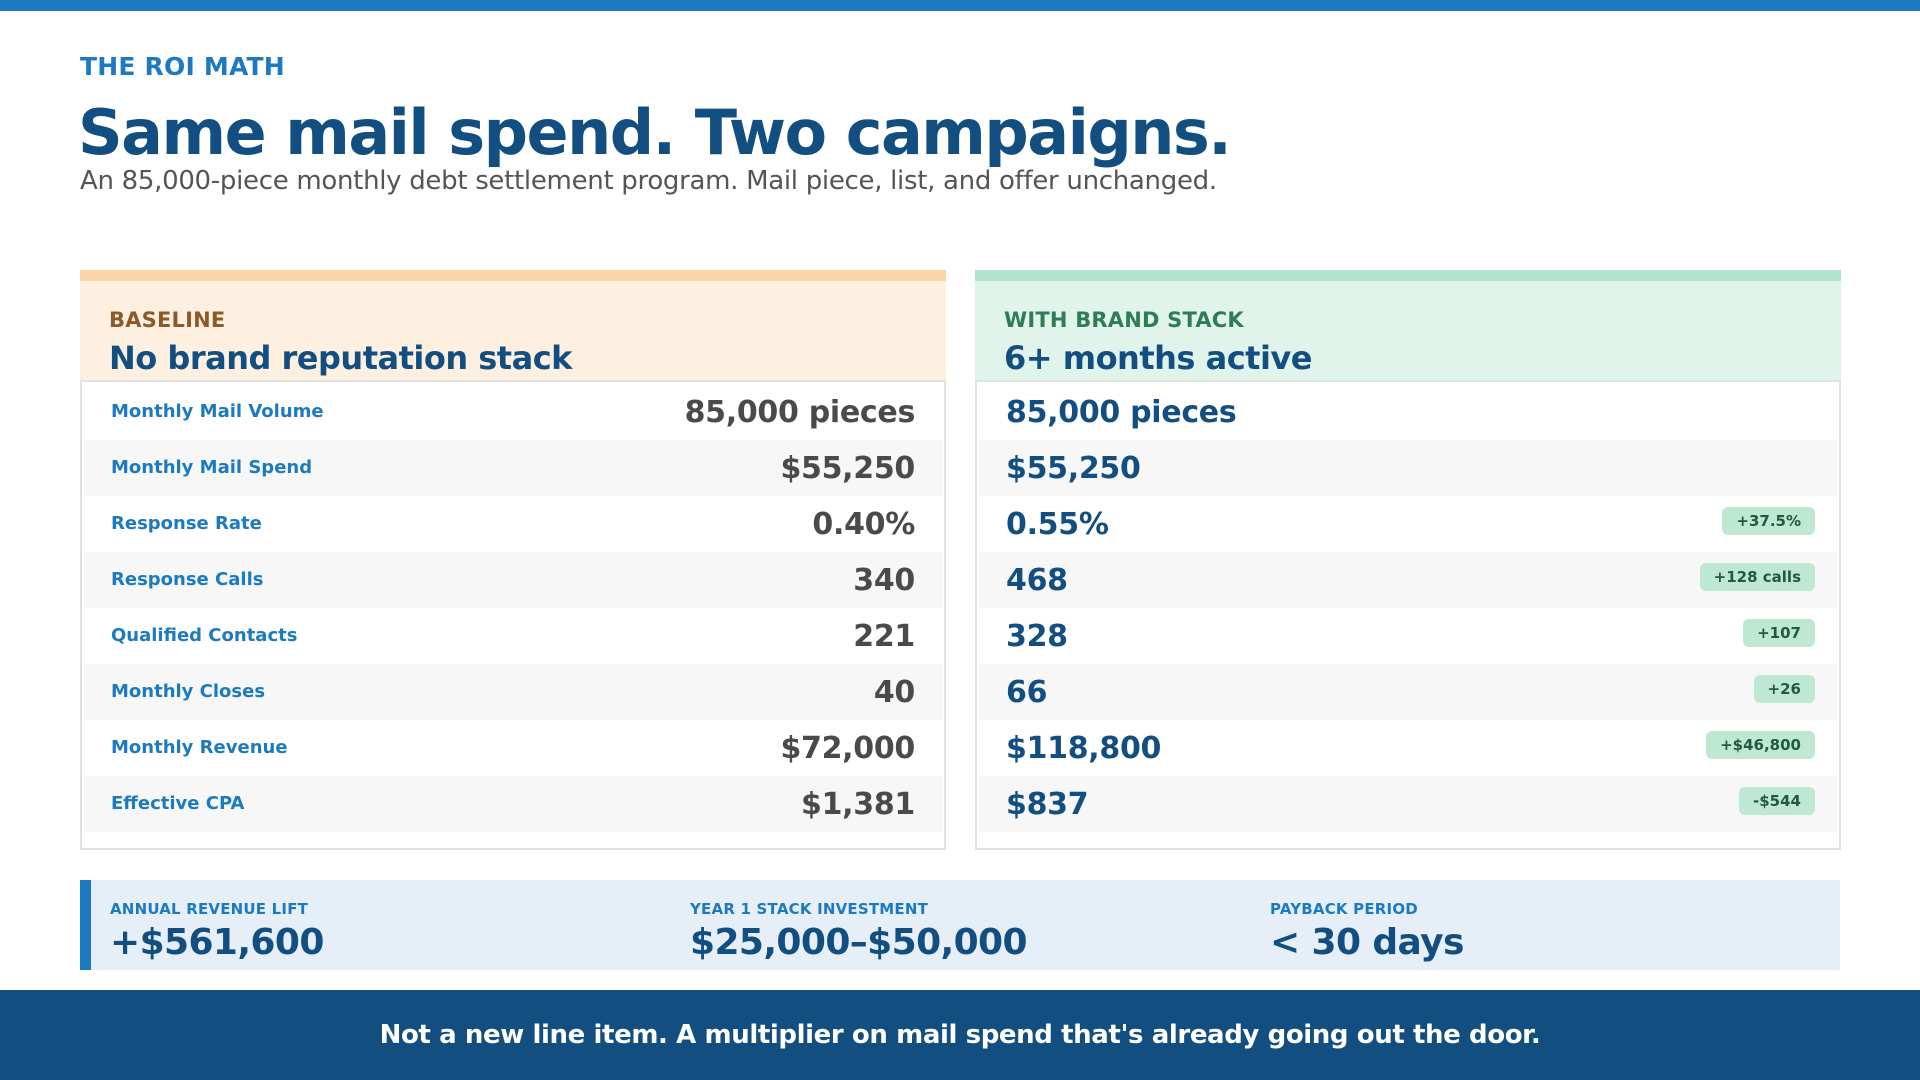  What do you see at coordinates (1037, 636) in the screenshot?
I see `row-value: 328` at bounding box center [1037, 636].